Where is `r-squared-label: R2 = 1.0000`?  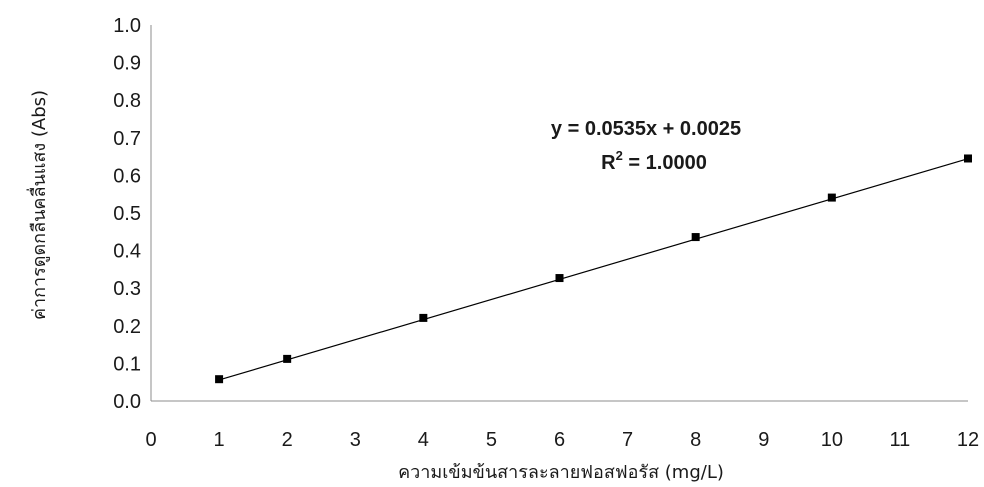
r-squared-label: R2 = 1.0000 is located at coordinates (654, 161).